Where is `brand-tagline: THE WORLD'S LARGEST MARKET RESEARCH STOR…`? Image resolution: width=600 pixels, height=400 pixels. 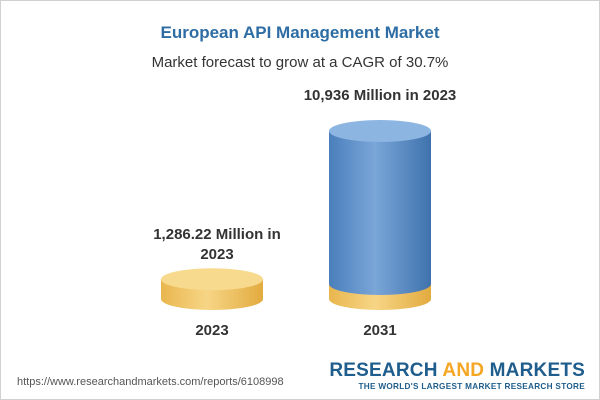
brand-tagline: THE WORLD'S LARGEST MARKET RESEARCH STOR… is located at coordinates (471, 386).